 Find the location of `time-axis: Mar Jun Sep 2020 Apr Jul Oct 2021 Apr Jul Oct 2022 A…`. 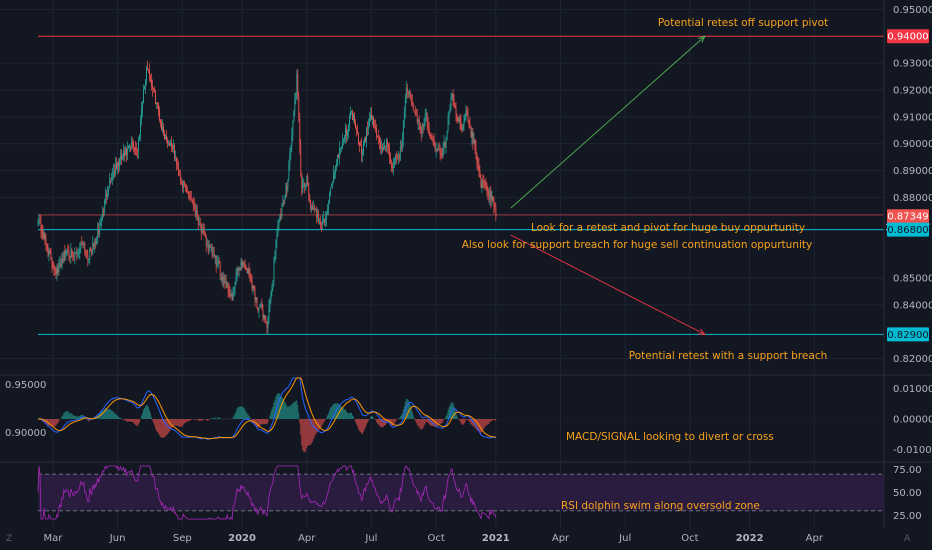

time-axis: Mar Jun Sep 2020 Apr Jul Oct 2021 Apr Jul Oct 2022 A… is located at coordinates (433, 538).